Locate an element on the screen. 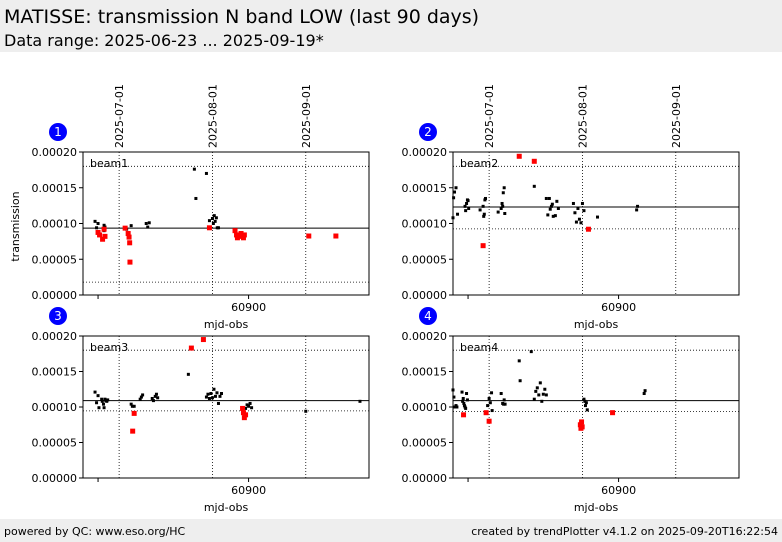 This screenshot has height=542, width=782. y-axis-label: transmission is located at coordinates (15, 226).